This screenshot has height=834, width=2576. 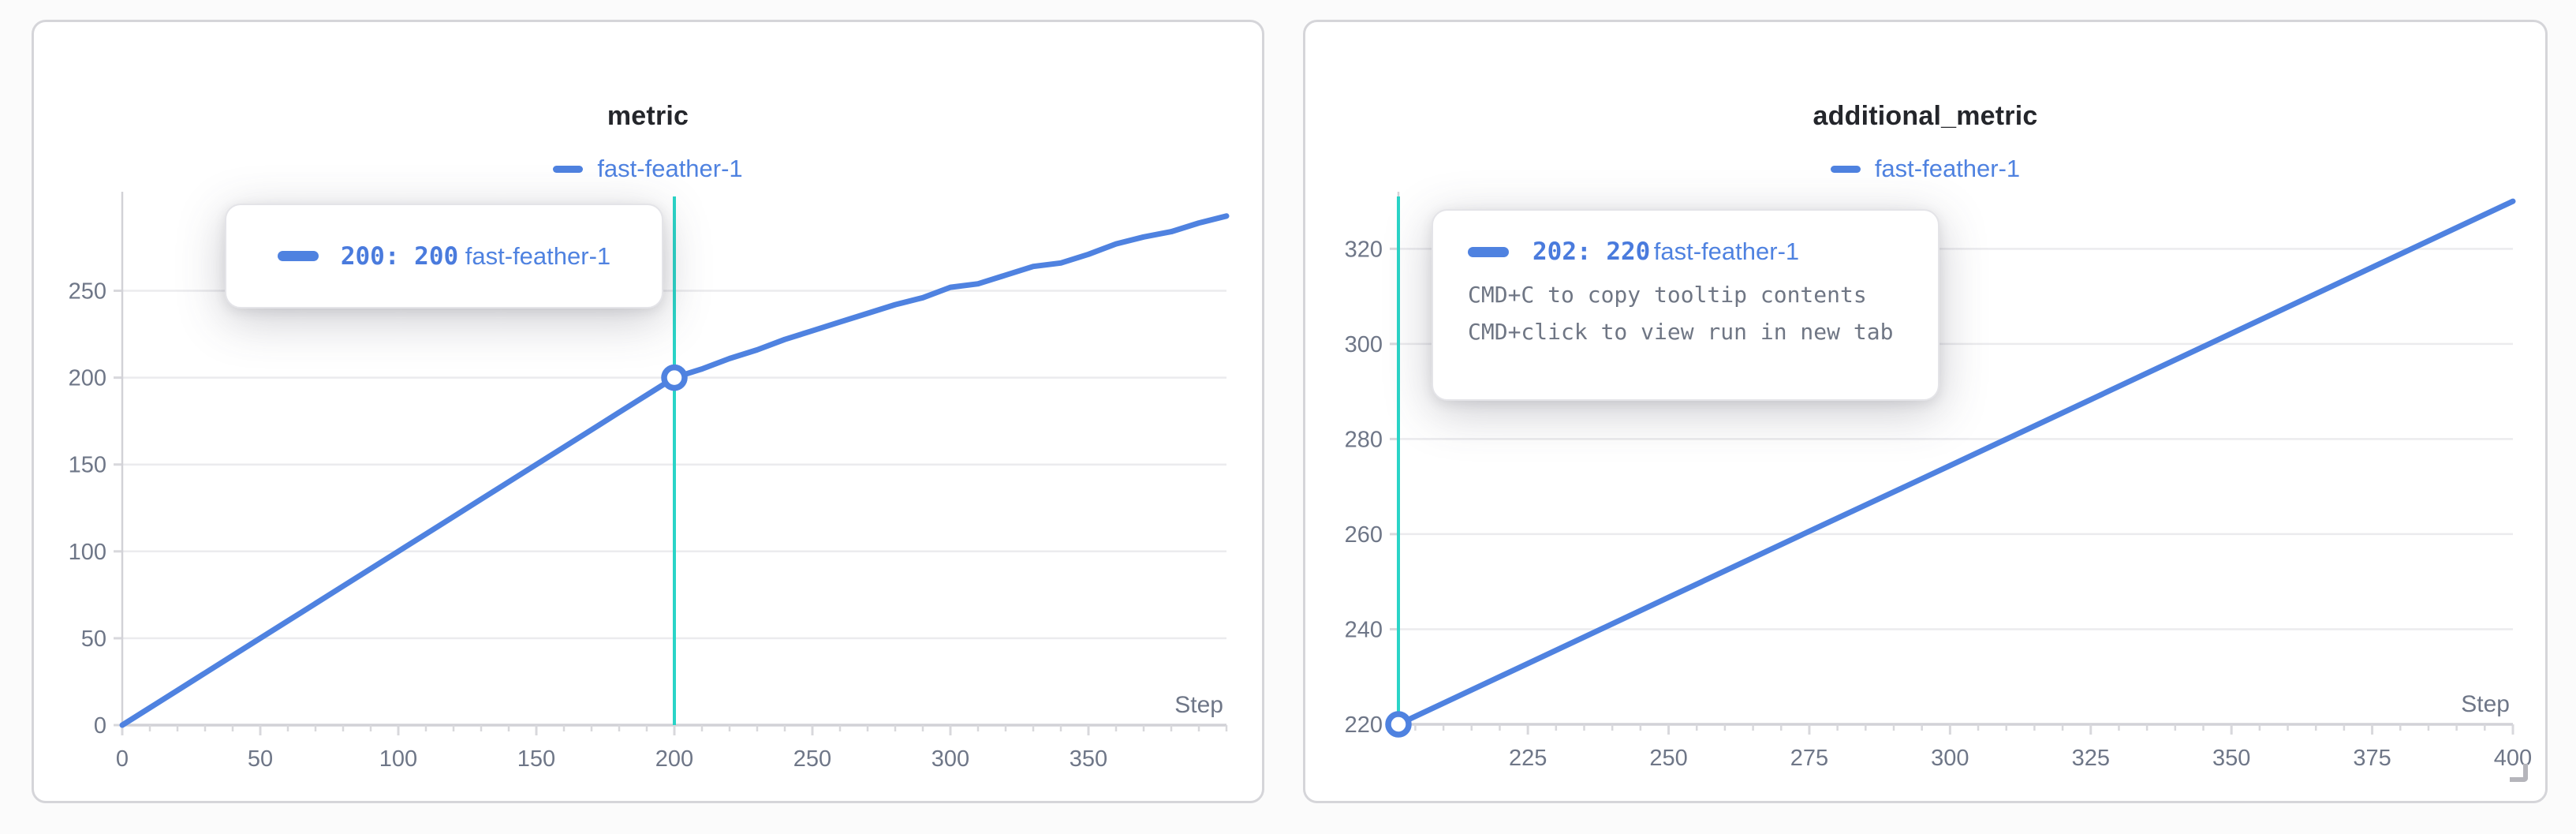 I want to click on svg-text: 320, so click(x=1364, y=249).